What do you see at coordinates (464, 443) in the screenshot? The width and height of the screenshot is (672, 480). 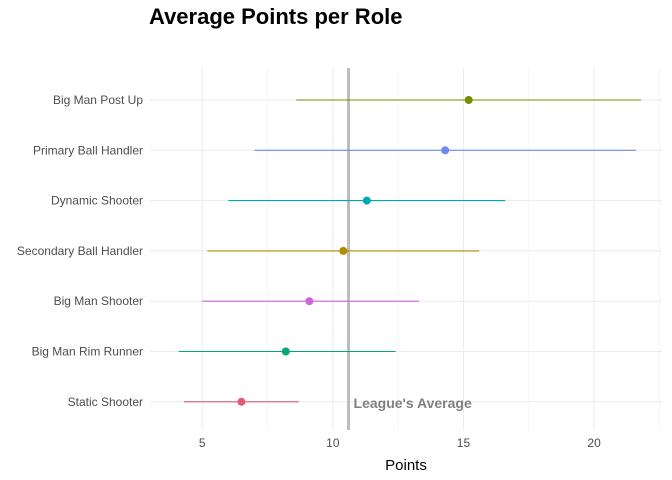 I see `x-tick-label: 15` at bounding box center [464, 443].